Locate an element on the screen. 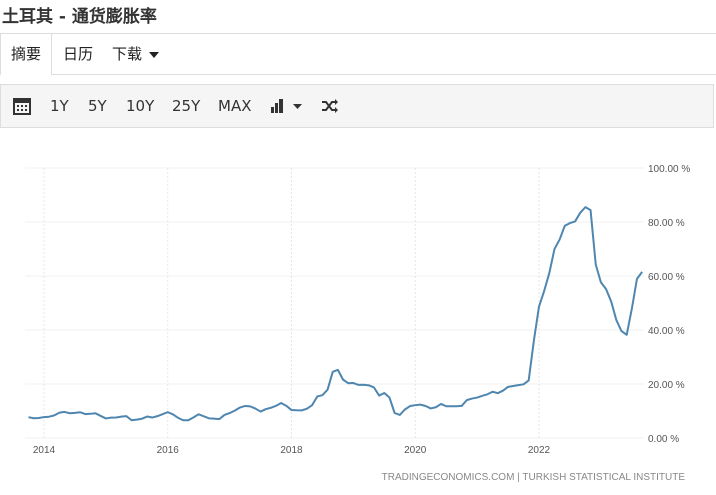  x-tick-label: 2020 is located at coordinates (415, 450).